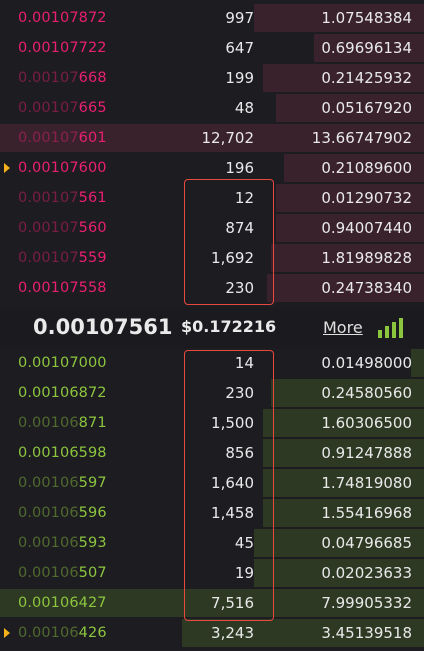 This screenshot has width=424, height=651. What do you see at coordinates (92, 423) in the screenshot?
I see `bid-price-digits: 871` at bounding box center [92, 423].